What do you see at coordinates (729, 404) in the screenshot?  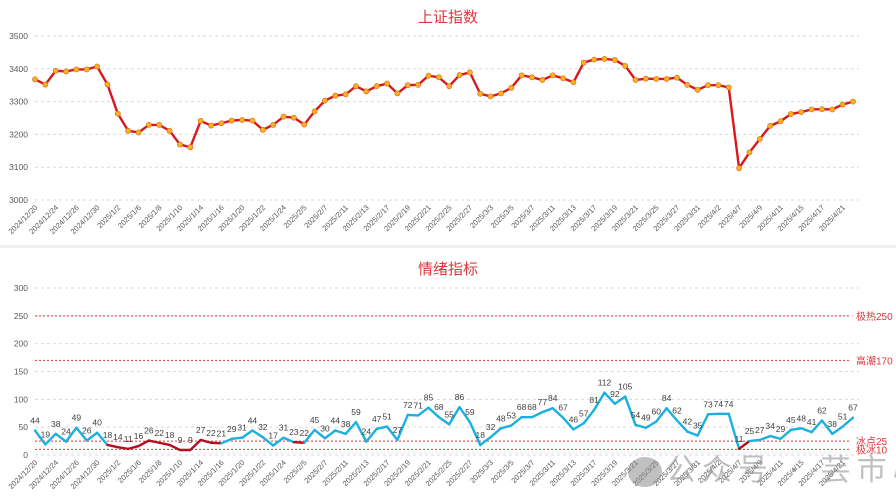 I see `data-label: 74` at bounding box center [729, 404].